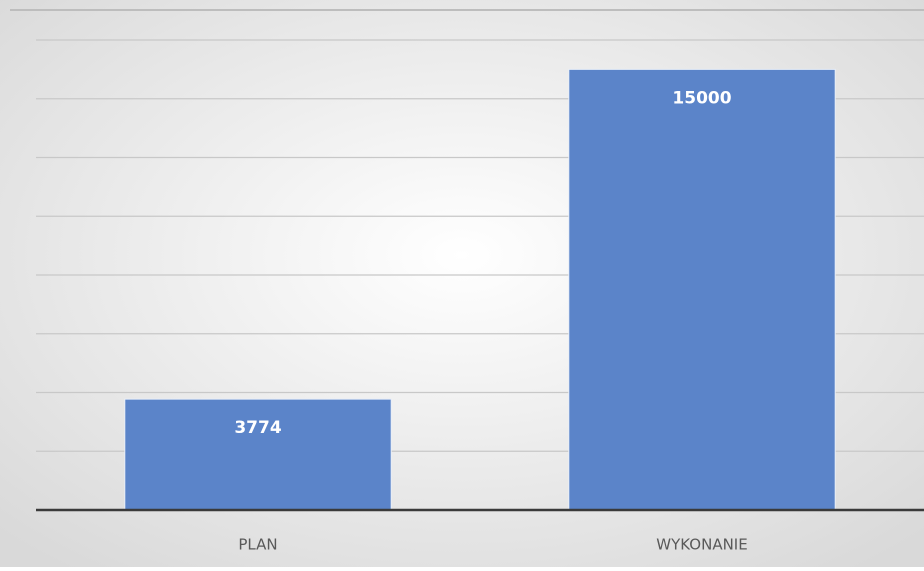 This screenshot has width=924, height=571. Describe the element at coordinates (257, 428) in the screenshot. I see `data-label: 3774` at that location.